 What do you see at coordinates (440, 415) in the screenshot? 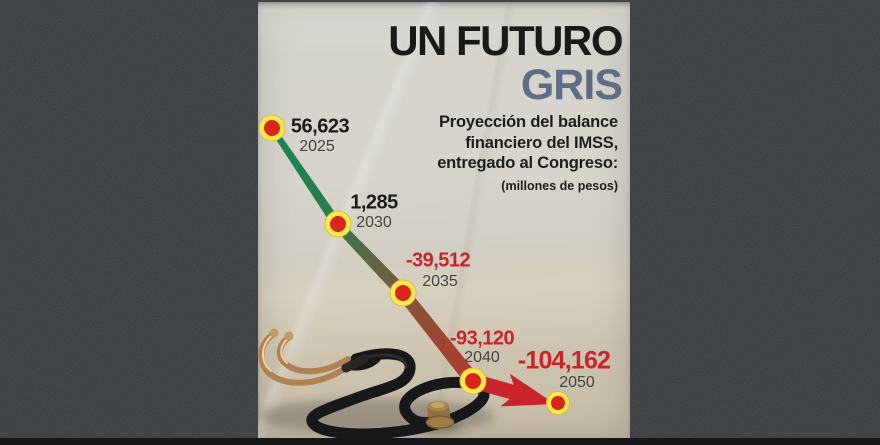
I see `chestpiece` at bounding box center [440, 415].